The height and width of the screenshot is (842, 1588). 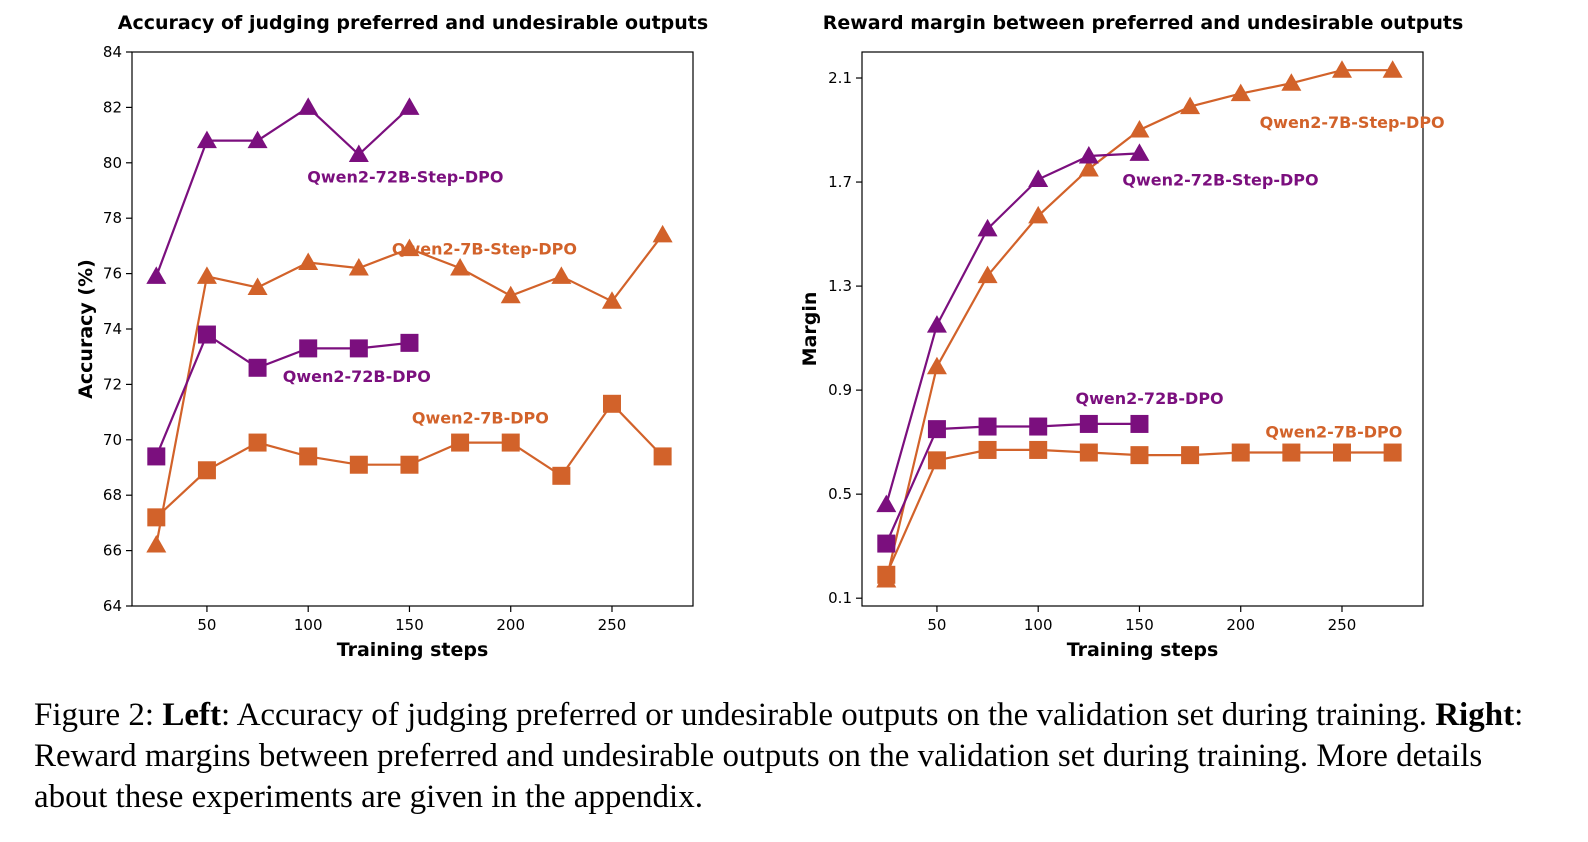 I want to click on caption-prefix: Figure 2:, so click(x=98, y=715).